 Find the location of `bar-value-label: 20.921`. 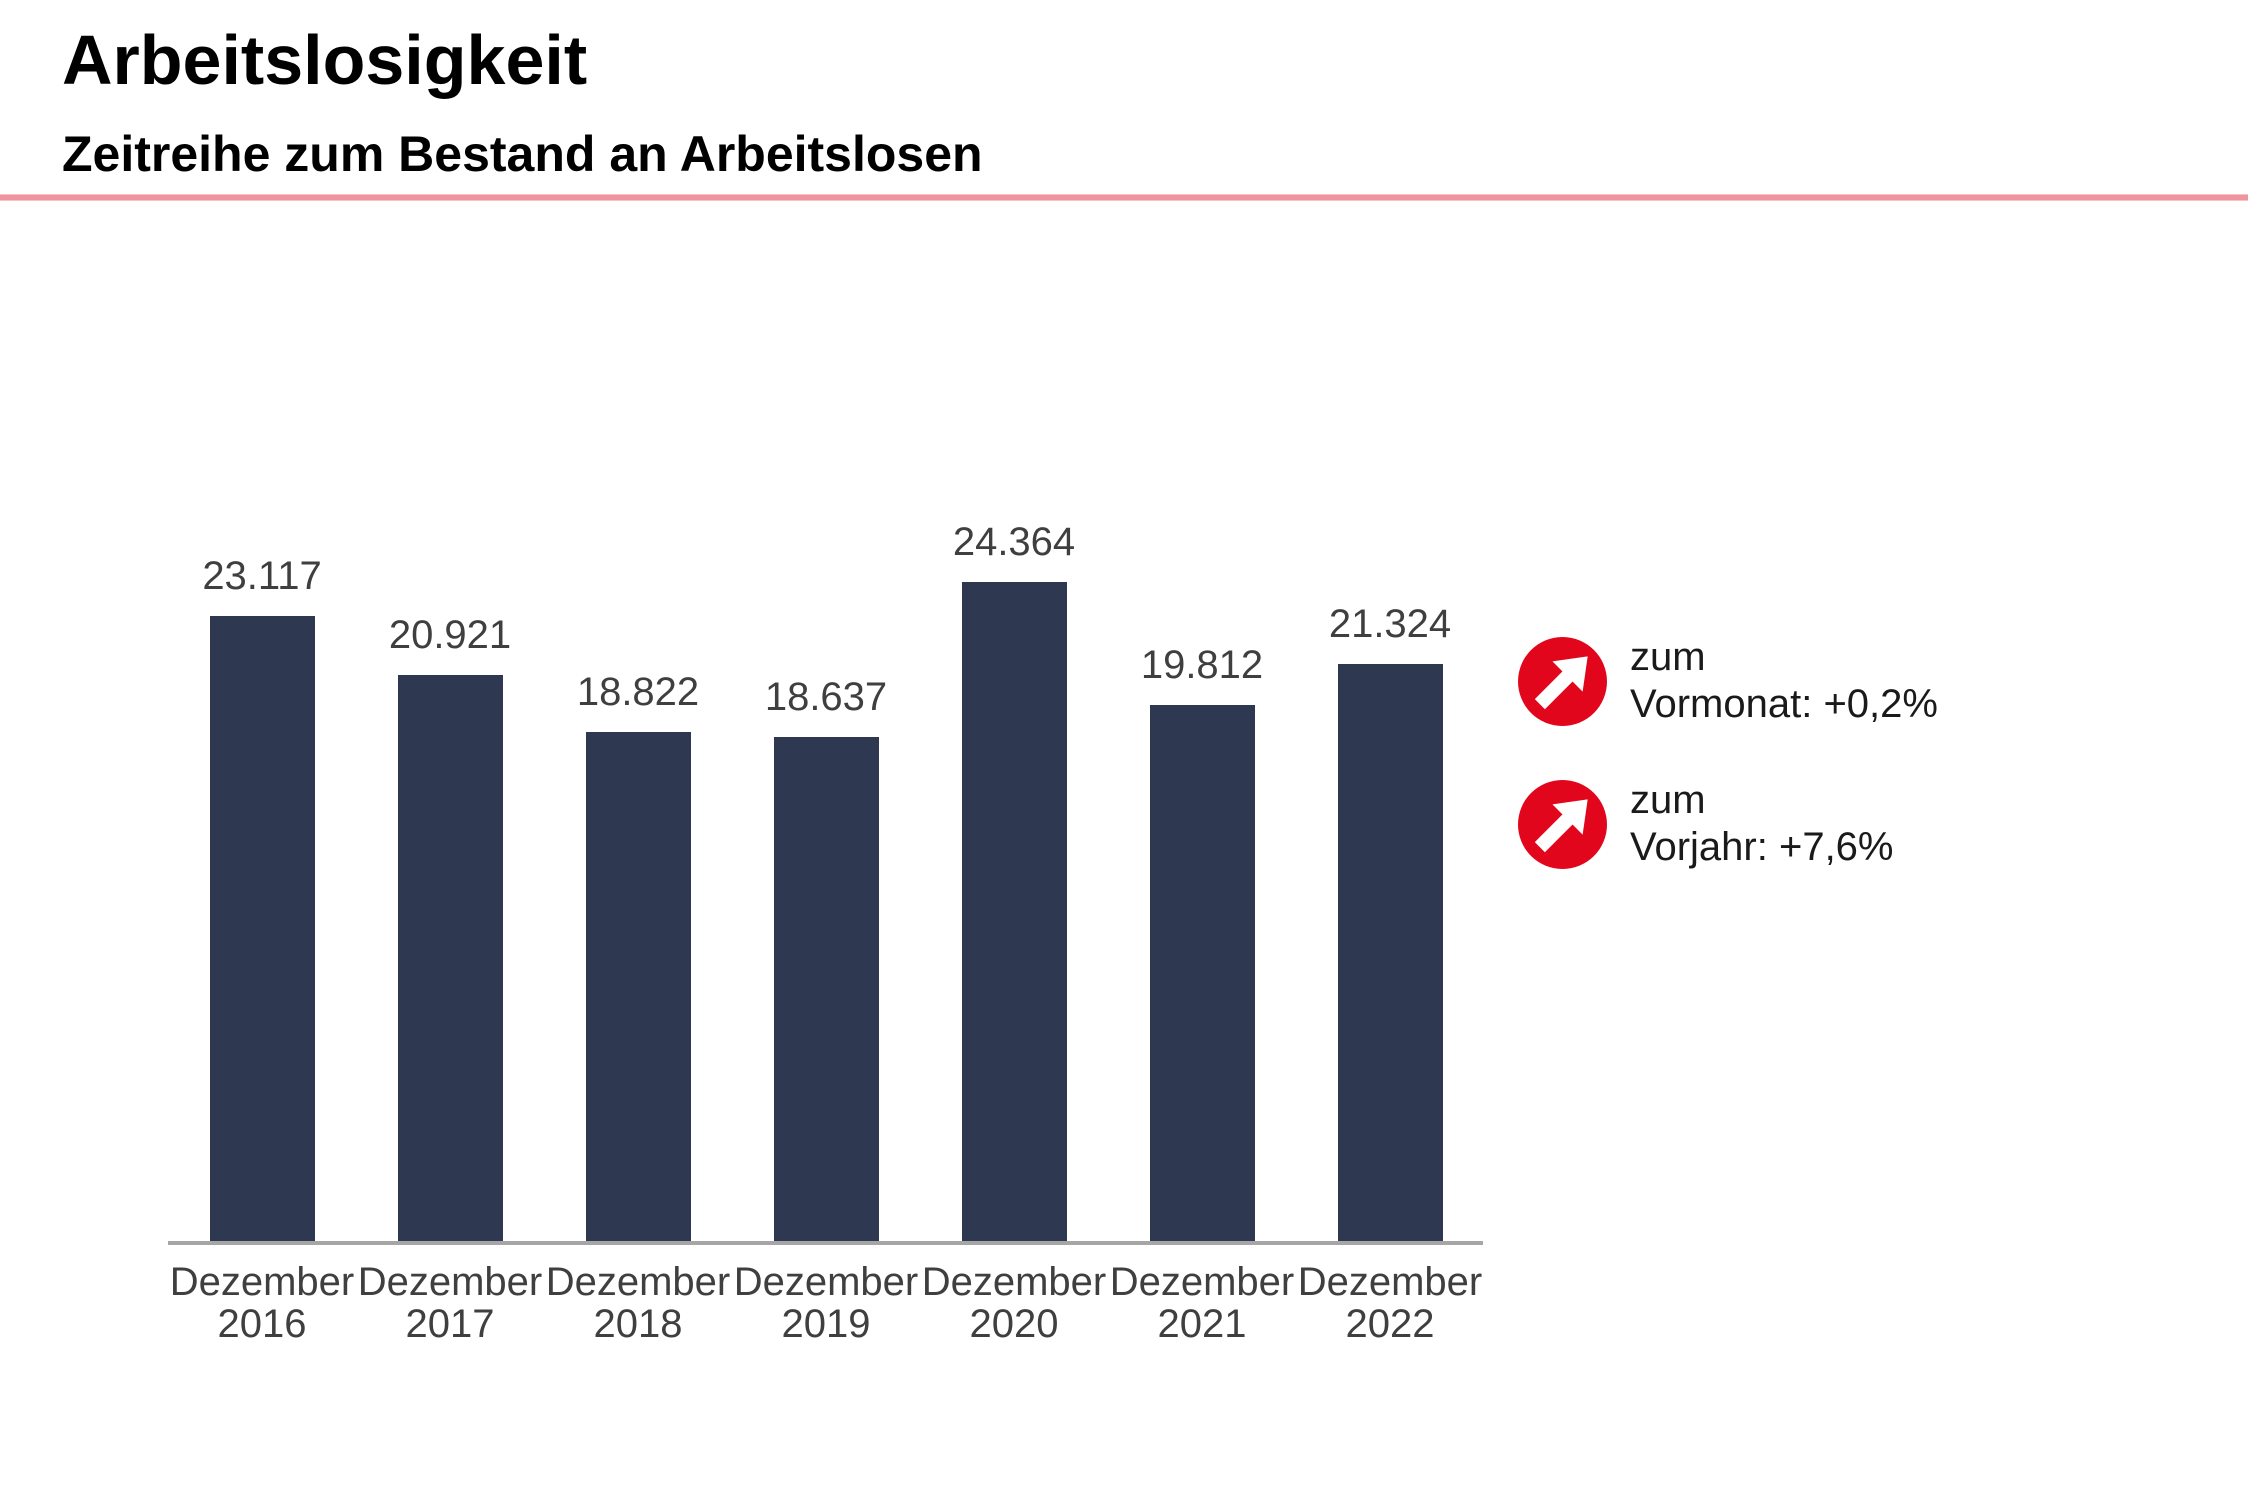

bar-value-label: 20.921 is located at coordinates (450, 635).